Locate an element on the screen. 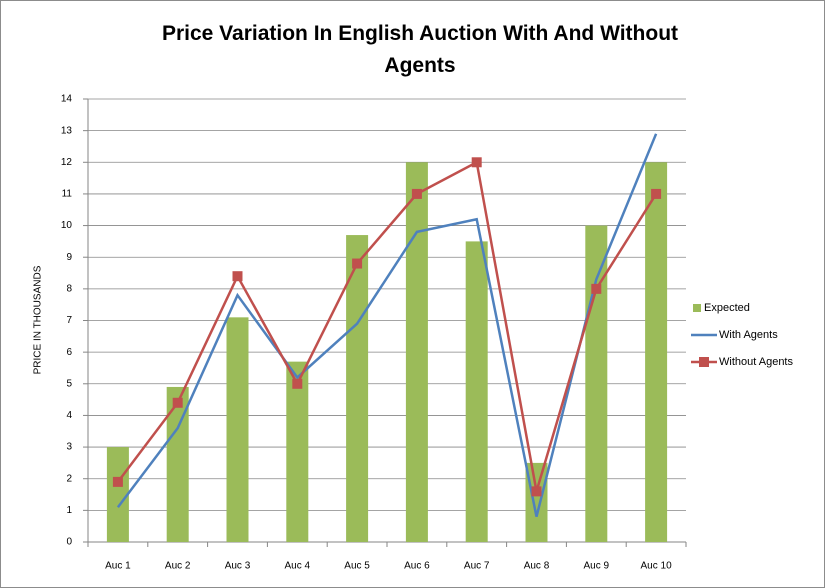 This screenshot has width=825, height=588. y-tick-label: 6 is located at coordinates (69, 352).